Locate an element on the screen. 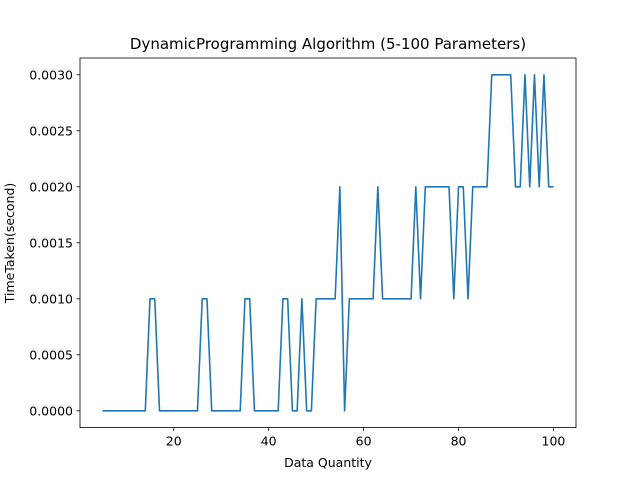 The height and width of the screenshot is (480, 640). x-tick-label: 80 is located at coordinates (459, 441).